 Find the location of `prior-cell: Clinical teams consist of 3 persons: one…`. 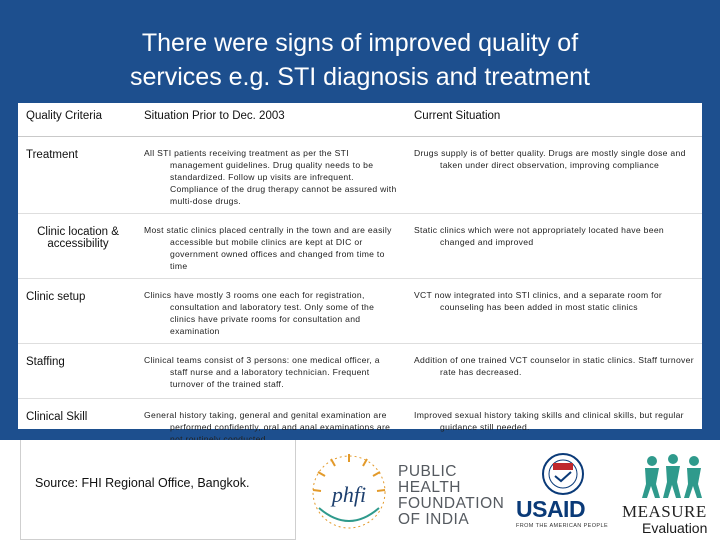

prior-cell: Clinical teams consist of 3 persons: one… is located at coordinates (262, 372).